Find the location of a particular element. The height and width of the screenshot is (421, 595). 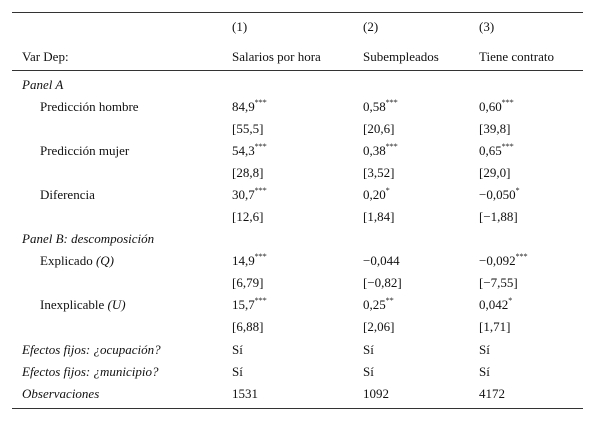

row-label: Diferencia is located at coordinates (67, 195).